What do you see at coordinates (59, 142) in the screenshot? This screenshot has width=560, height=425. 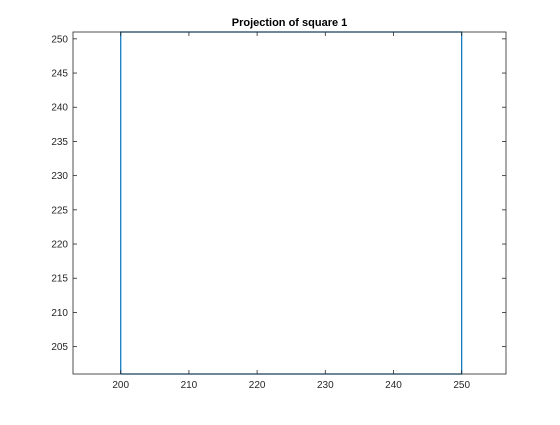 I see `y-tick-label: 235` at bounding box center [59, 142].